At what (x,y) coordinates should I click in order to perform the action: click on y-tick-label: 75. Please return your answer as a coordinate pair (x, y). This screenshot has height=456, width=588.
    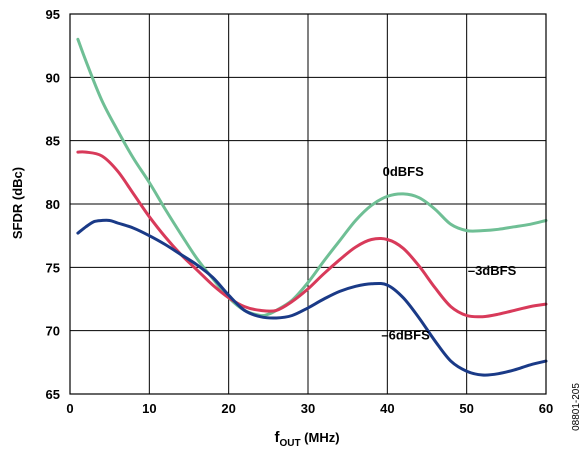
    Looking at the image, I should click on (53, 267).